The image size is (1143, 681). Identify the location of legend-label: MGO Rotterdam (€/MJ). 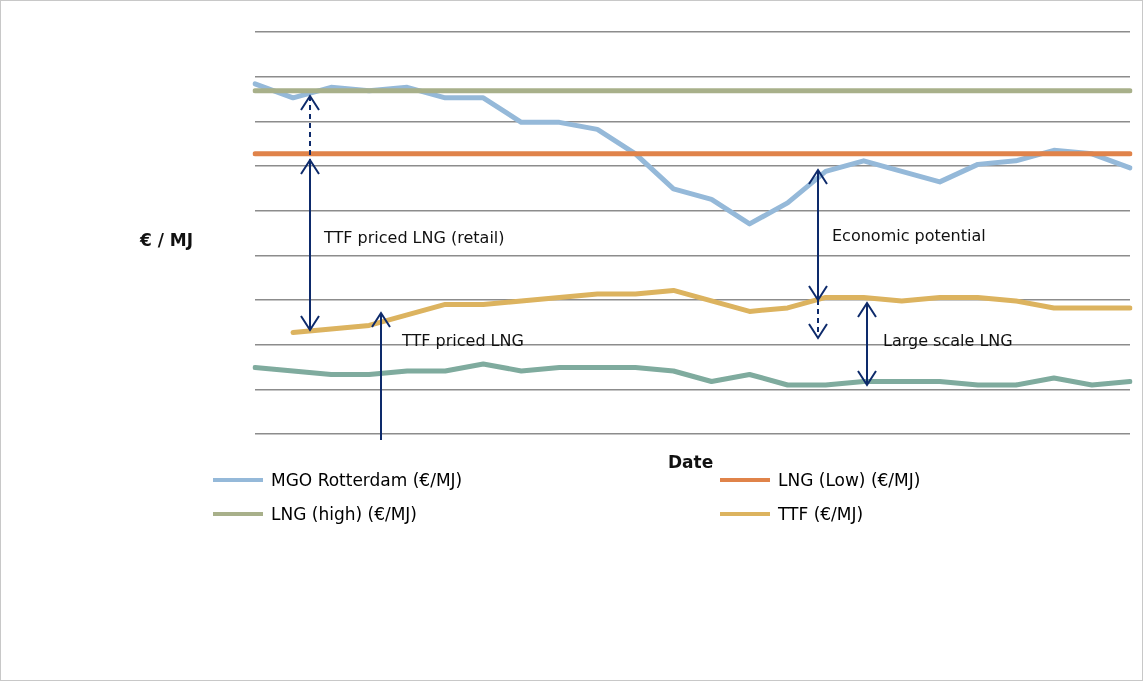
(367, 480).